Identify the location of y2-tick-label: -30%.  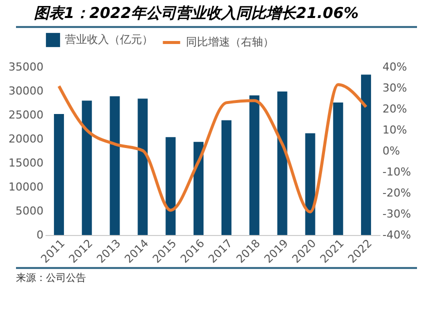
(396, 214).